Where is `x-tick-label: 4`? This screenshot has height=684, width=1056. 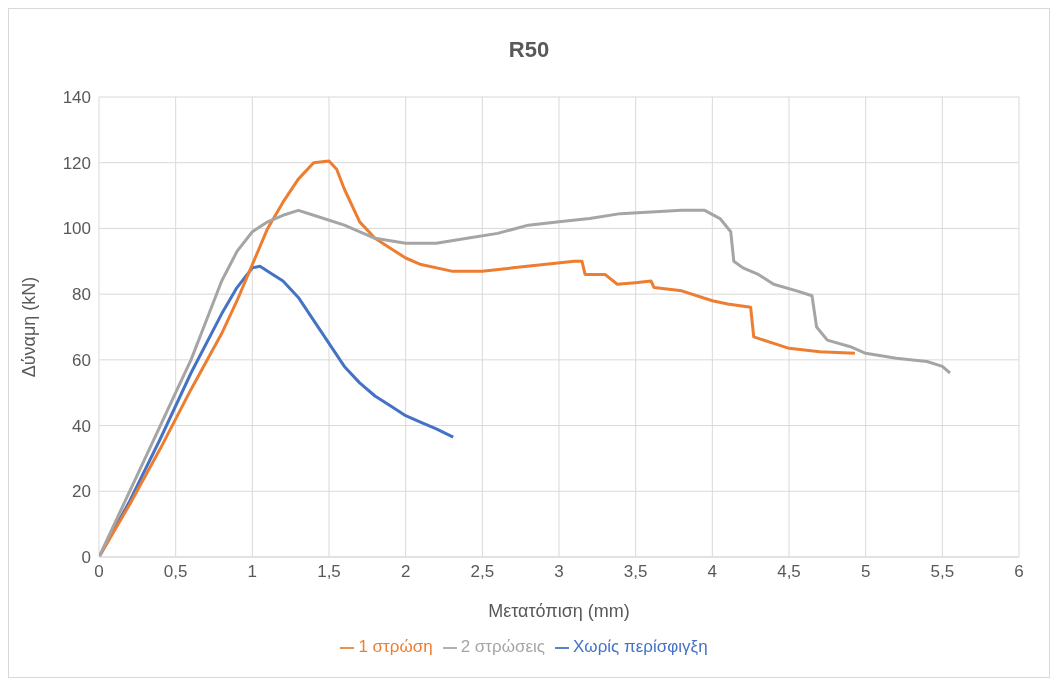 x-tick-label: 4 is located at coordinates (712, 572).